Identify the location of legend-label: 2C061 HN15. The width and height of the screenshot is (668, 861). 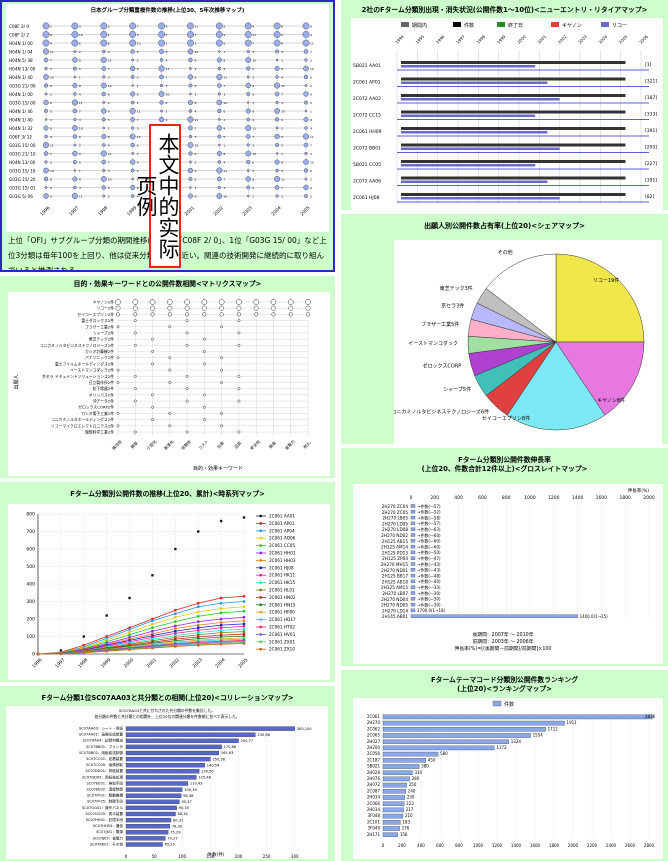
(282, 604).